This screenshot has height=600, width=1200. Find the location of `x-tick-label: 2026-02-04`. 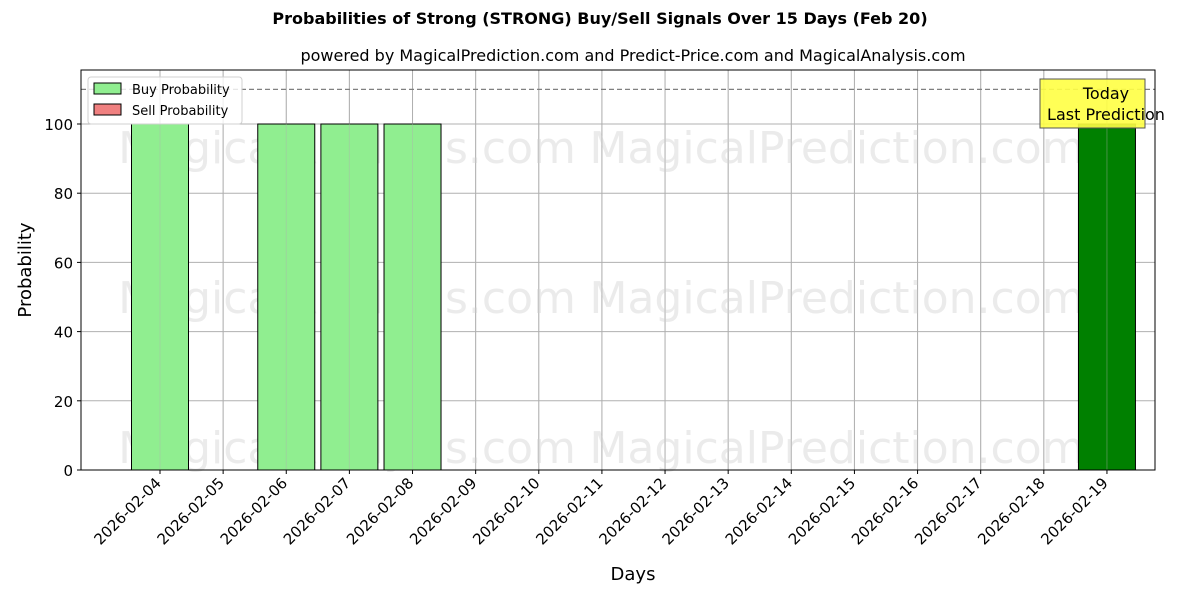

x-tick-label: 2026-02-04 is located at coordinates (127, 511).